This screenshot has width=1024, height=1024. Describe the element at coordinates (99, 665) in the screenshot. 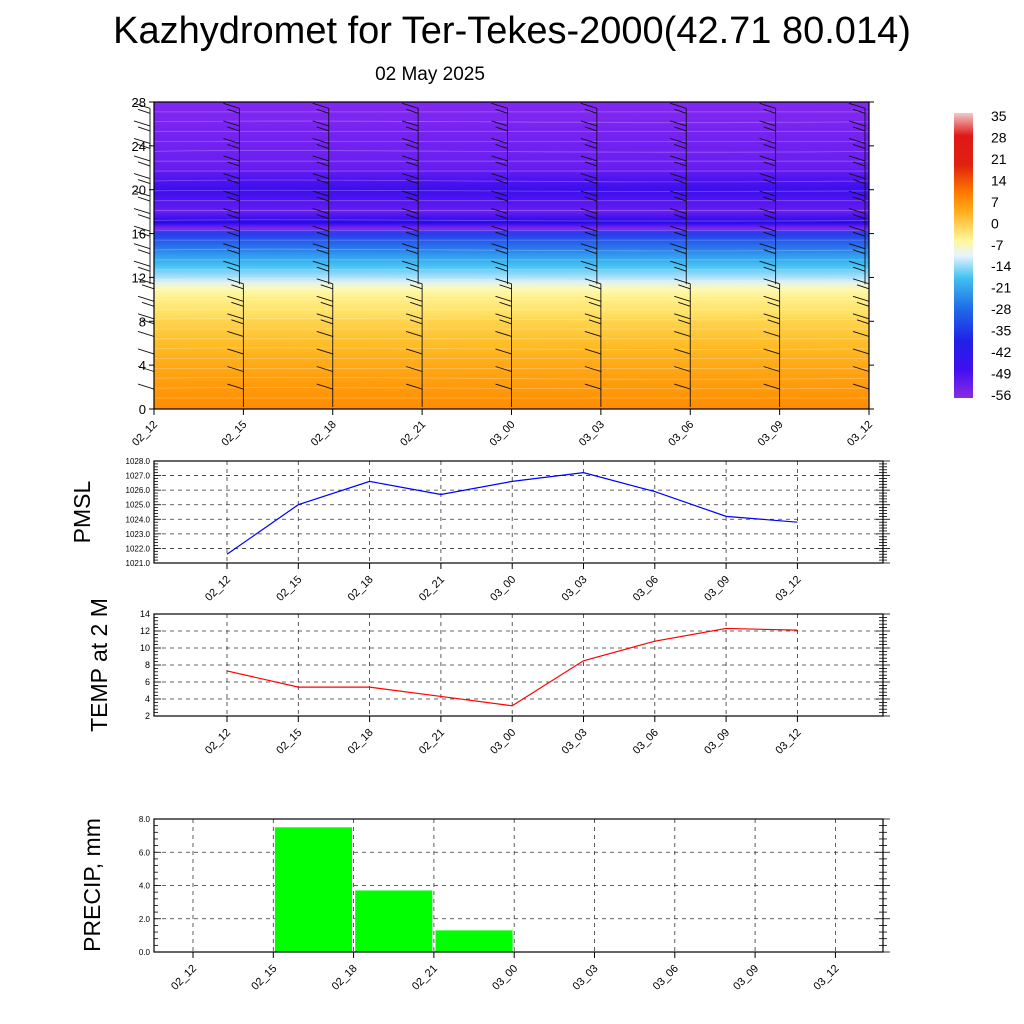

I see `y-axis-title: TEMP at 2 M` at that location.